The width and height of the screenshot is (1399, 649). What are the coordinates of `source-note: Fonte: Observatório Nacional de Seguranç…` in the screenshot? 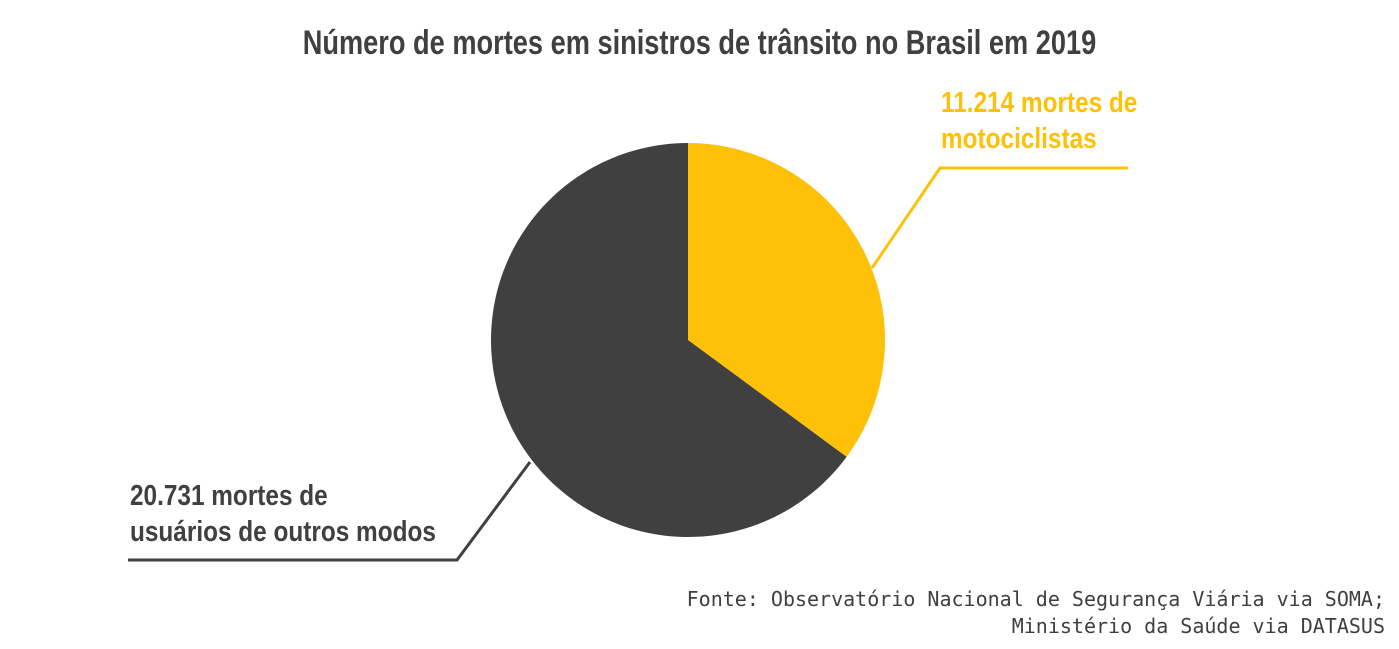 It's located at (1036, 613).